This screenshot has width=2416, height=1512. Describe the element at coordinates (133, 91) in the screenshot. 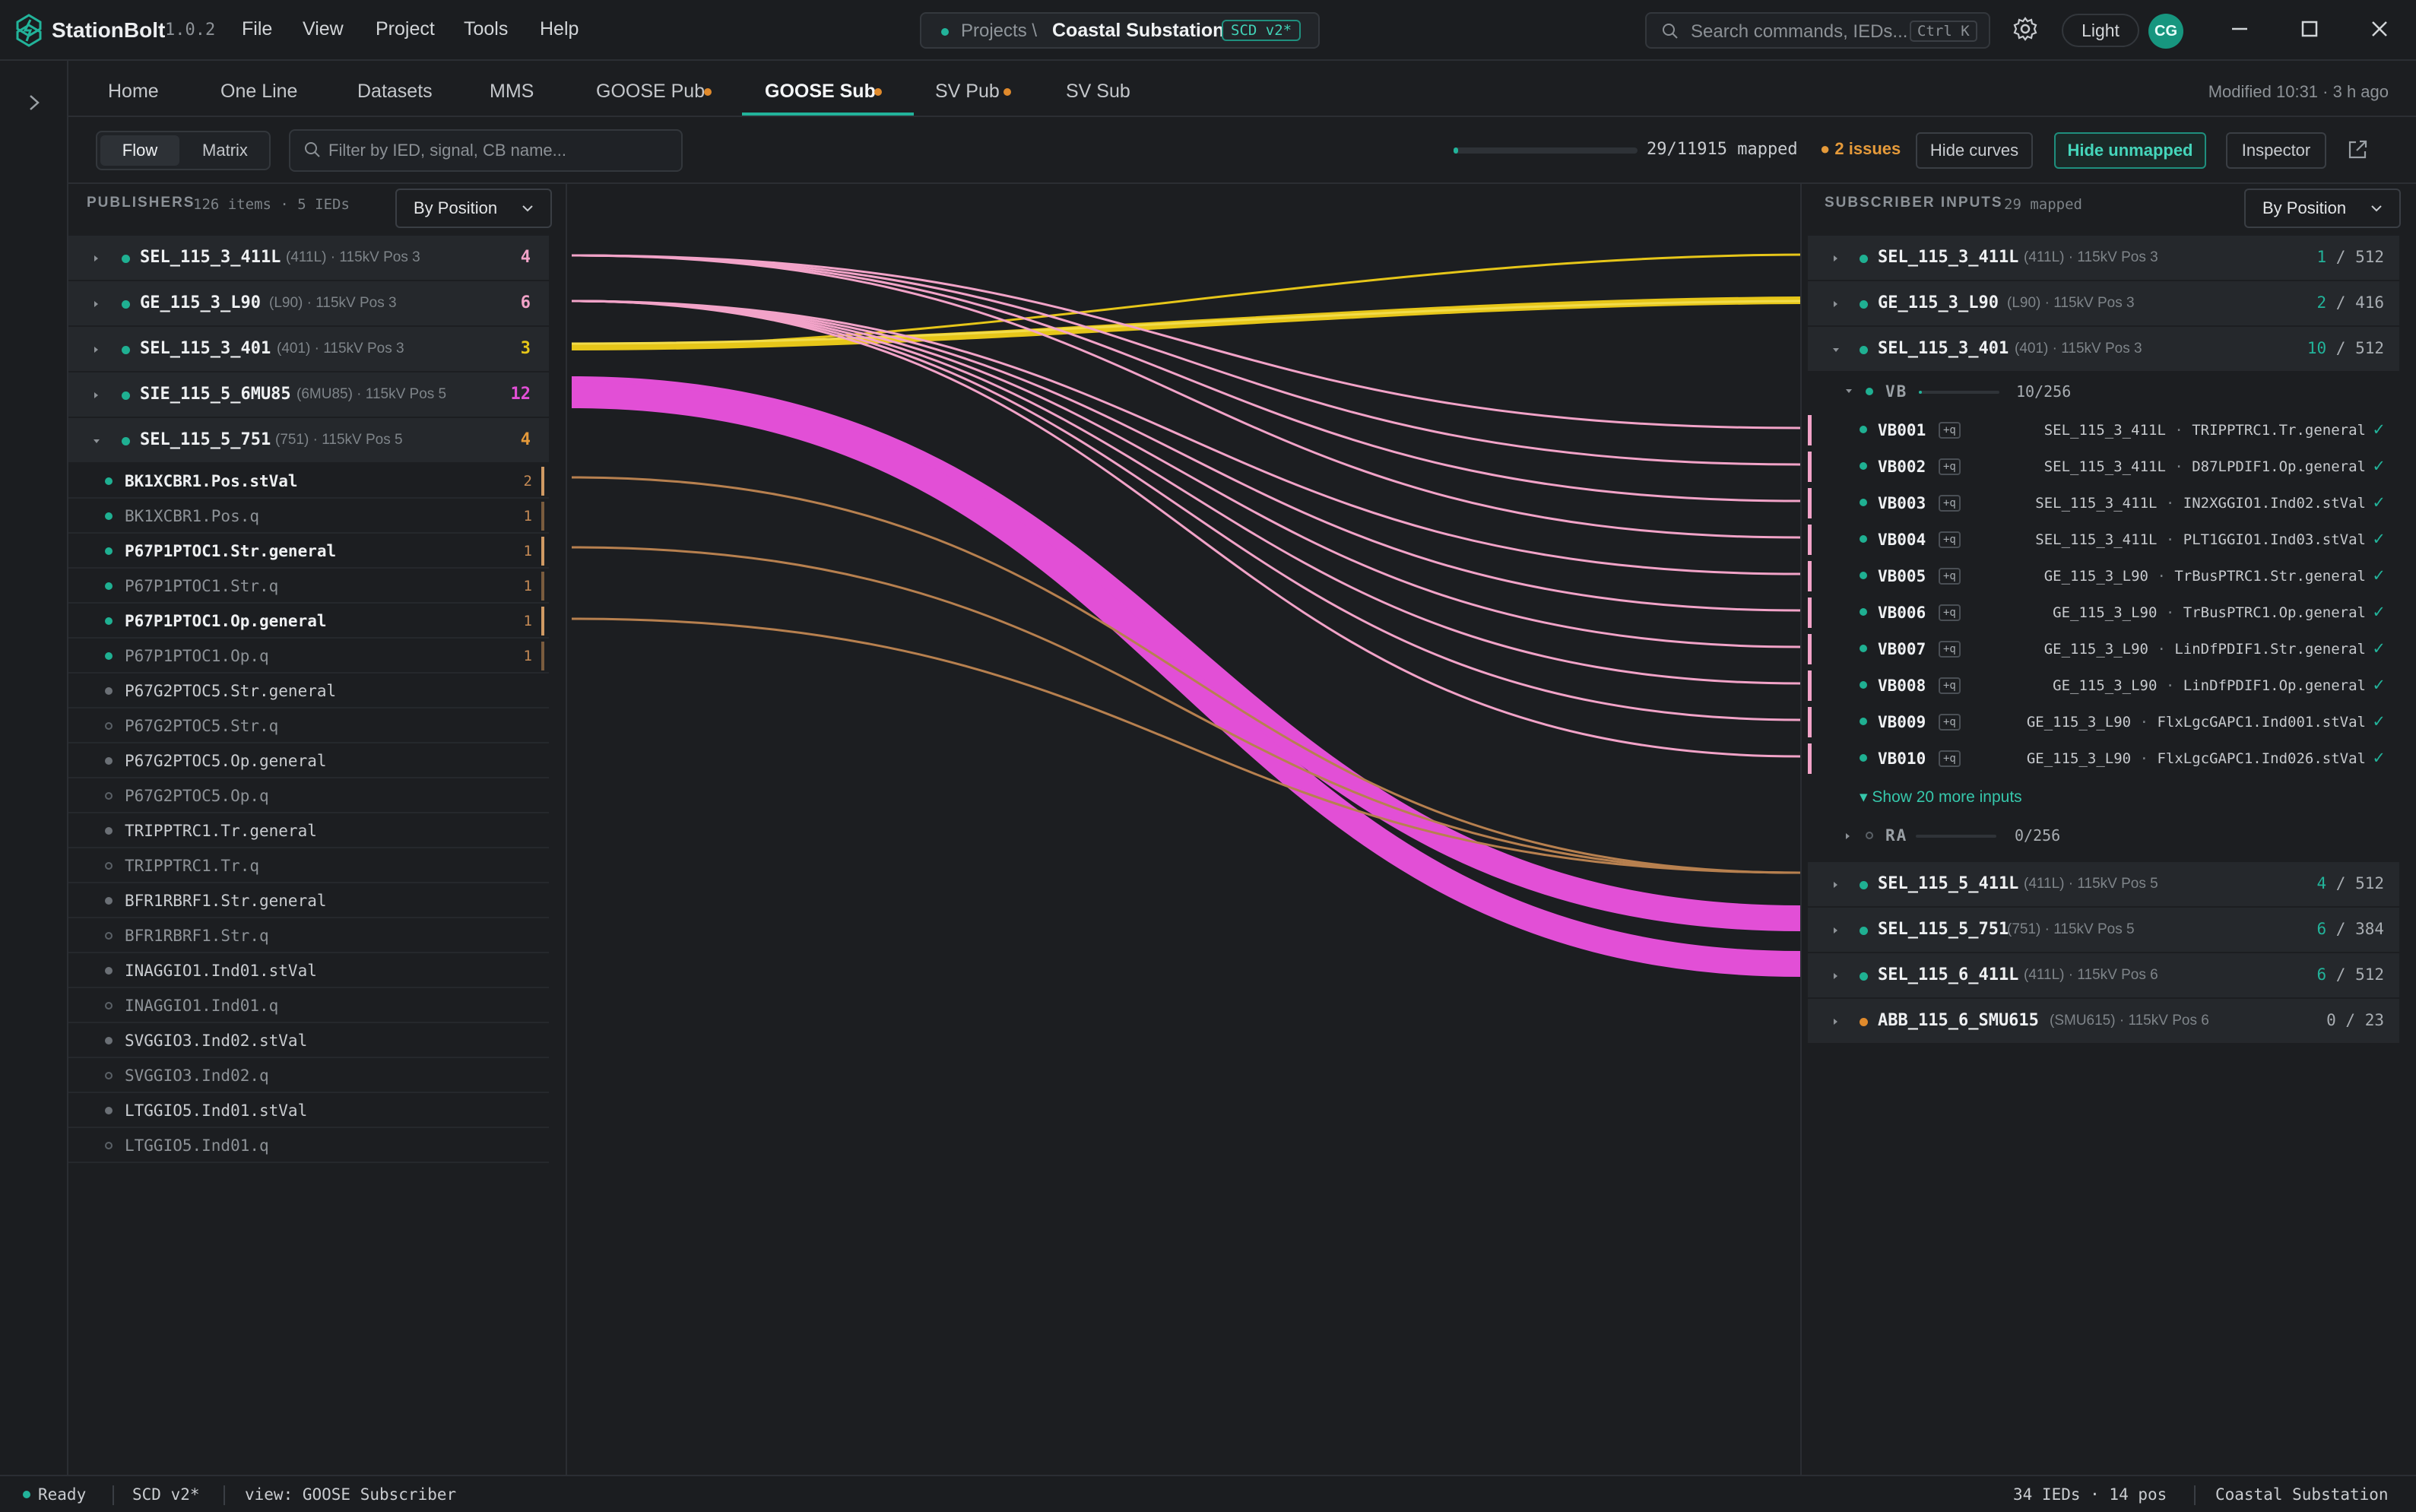

I see `tab-home: Home` at that location.